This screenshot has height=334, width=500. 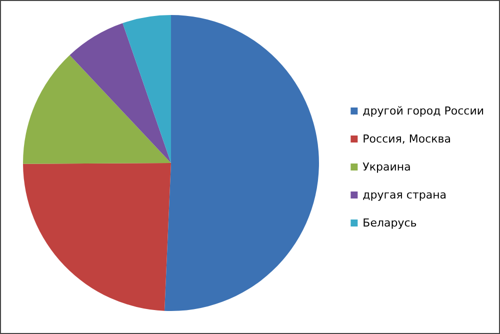 What do you see at coordinates (404, 195) in the screenshot?
I see `legend-label: другая страна` at bounding box center [404, 195].